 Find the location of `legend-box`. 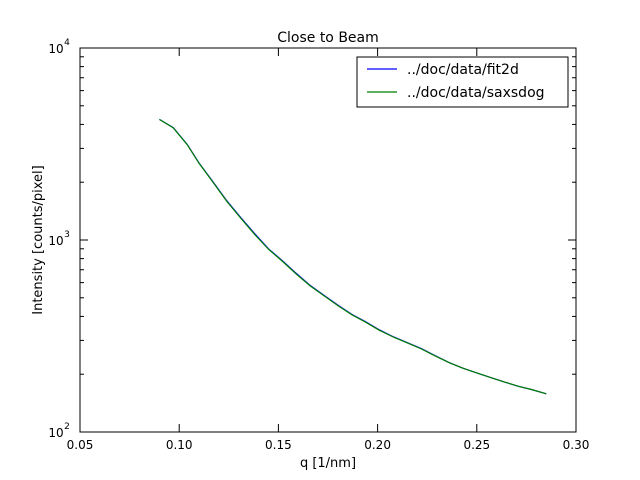

legend-box is located at coordinates (462, 82).